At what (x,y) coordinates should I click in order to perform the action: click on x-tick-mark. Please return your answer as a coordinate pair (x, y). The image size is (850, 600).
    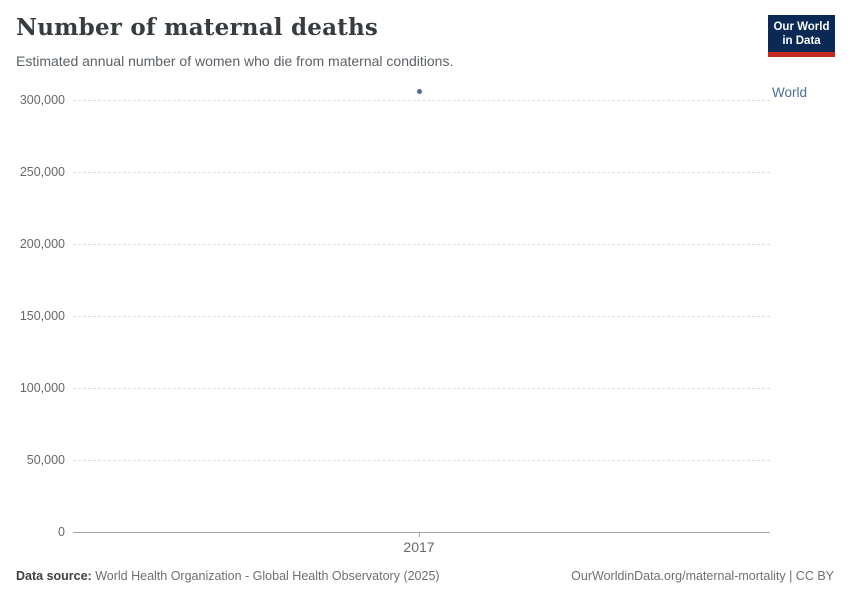
    Looking at the image, I should click on (419, 534).